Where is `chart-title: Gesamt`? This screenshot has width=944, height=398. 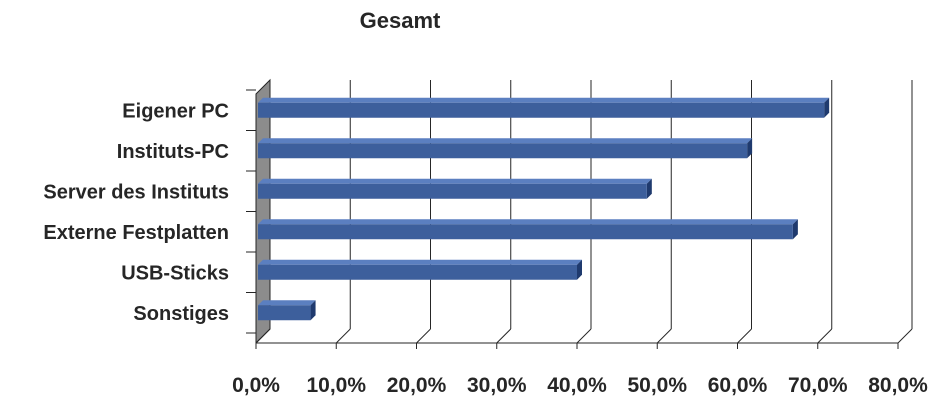
chart-title: Gesamt is located at coordinates (400, 20).